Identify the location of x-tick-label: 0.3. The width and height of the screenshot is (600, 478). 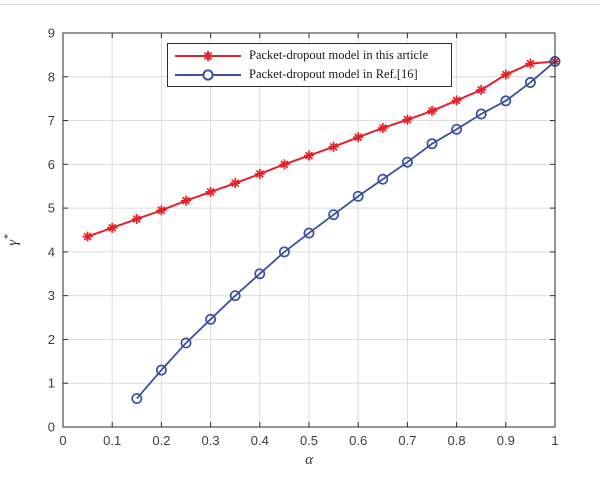
(211, 440).